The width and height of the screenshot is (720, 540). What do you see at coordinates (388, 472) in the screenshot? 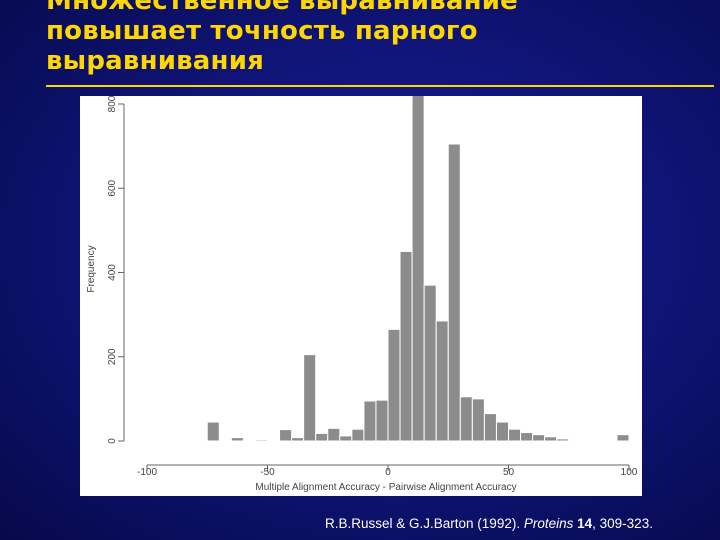
I see `x-tick-label: 0` at bounding box center [388, 472].